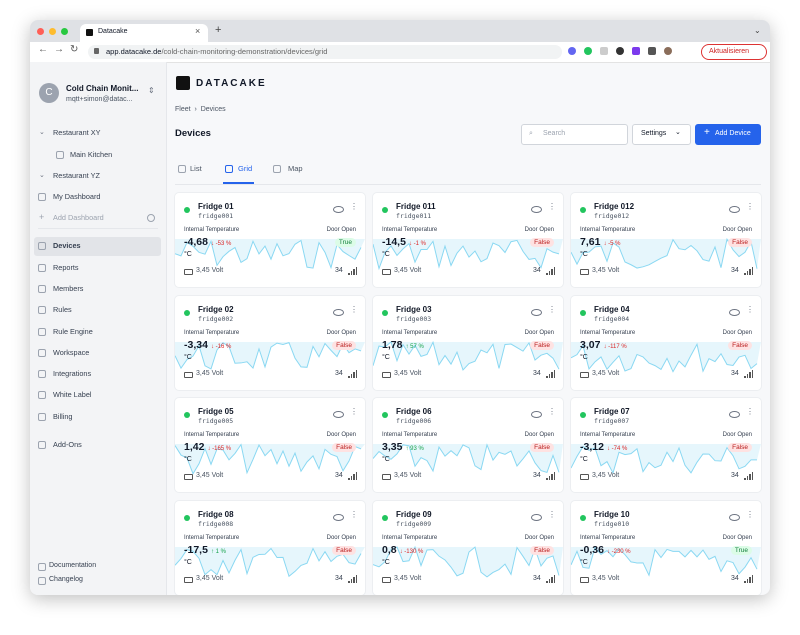 Image resolution: width=800 pixels, height=635 pixels. What do you see at coordinates (198, 31) in the screenshot?
I see `tab-close: ×` at bounding box center [198, 31].